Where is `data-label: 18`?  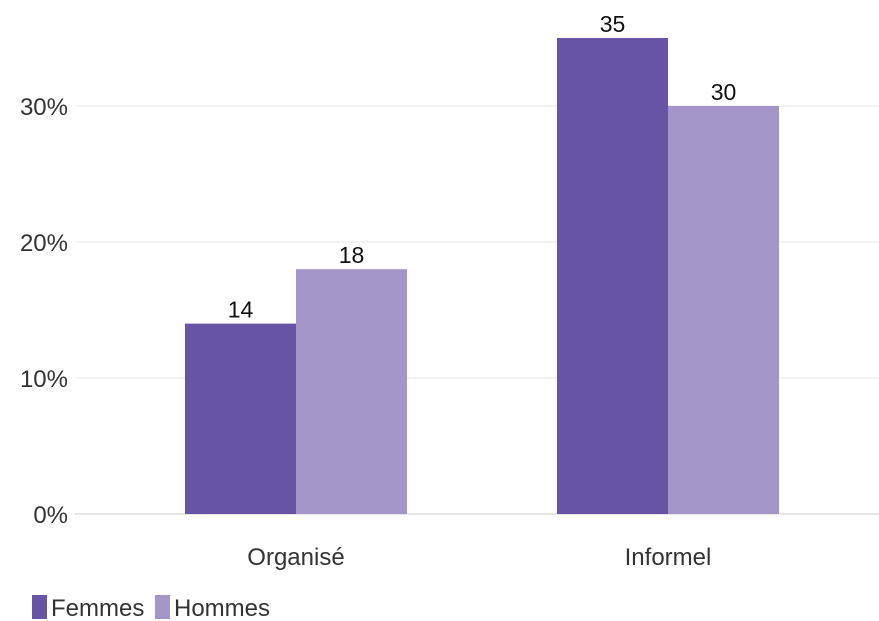 data-label: 18 is located at coordinates (352, 255).